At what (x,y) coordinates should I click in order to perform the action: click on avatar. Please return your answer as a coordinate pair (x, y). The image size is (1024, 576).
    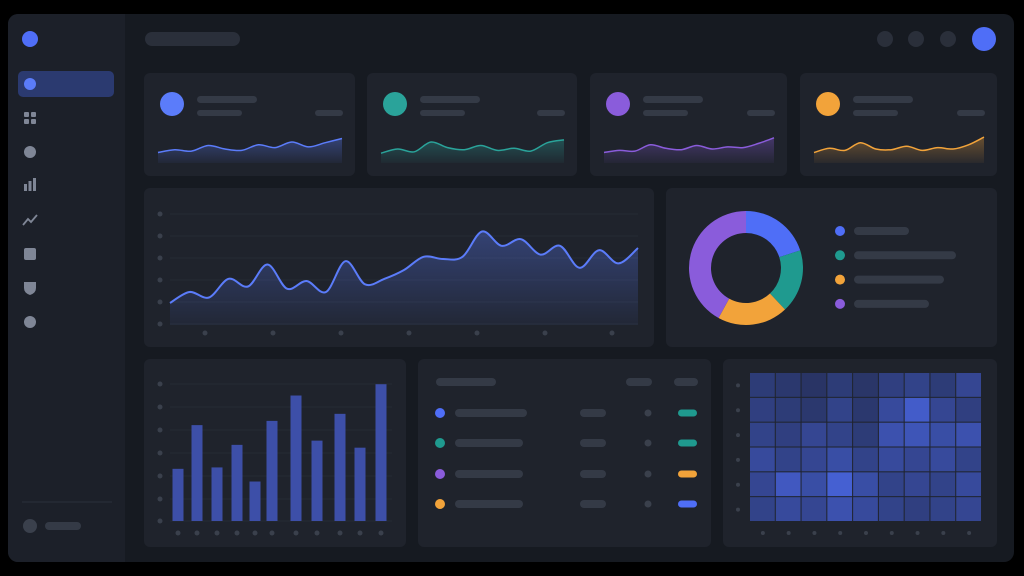
    Looking at the image, I should click on (984, 39).